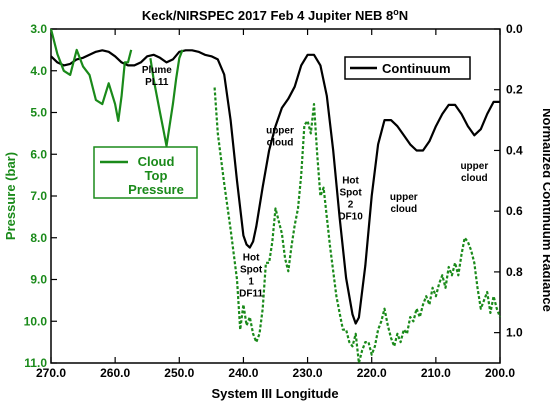 The width and height of the screenshot is (550, 407). I want to click on x-tick-label: 230.0, so click(308, 373).